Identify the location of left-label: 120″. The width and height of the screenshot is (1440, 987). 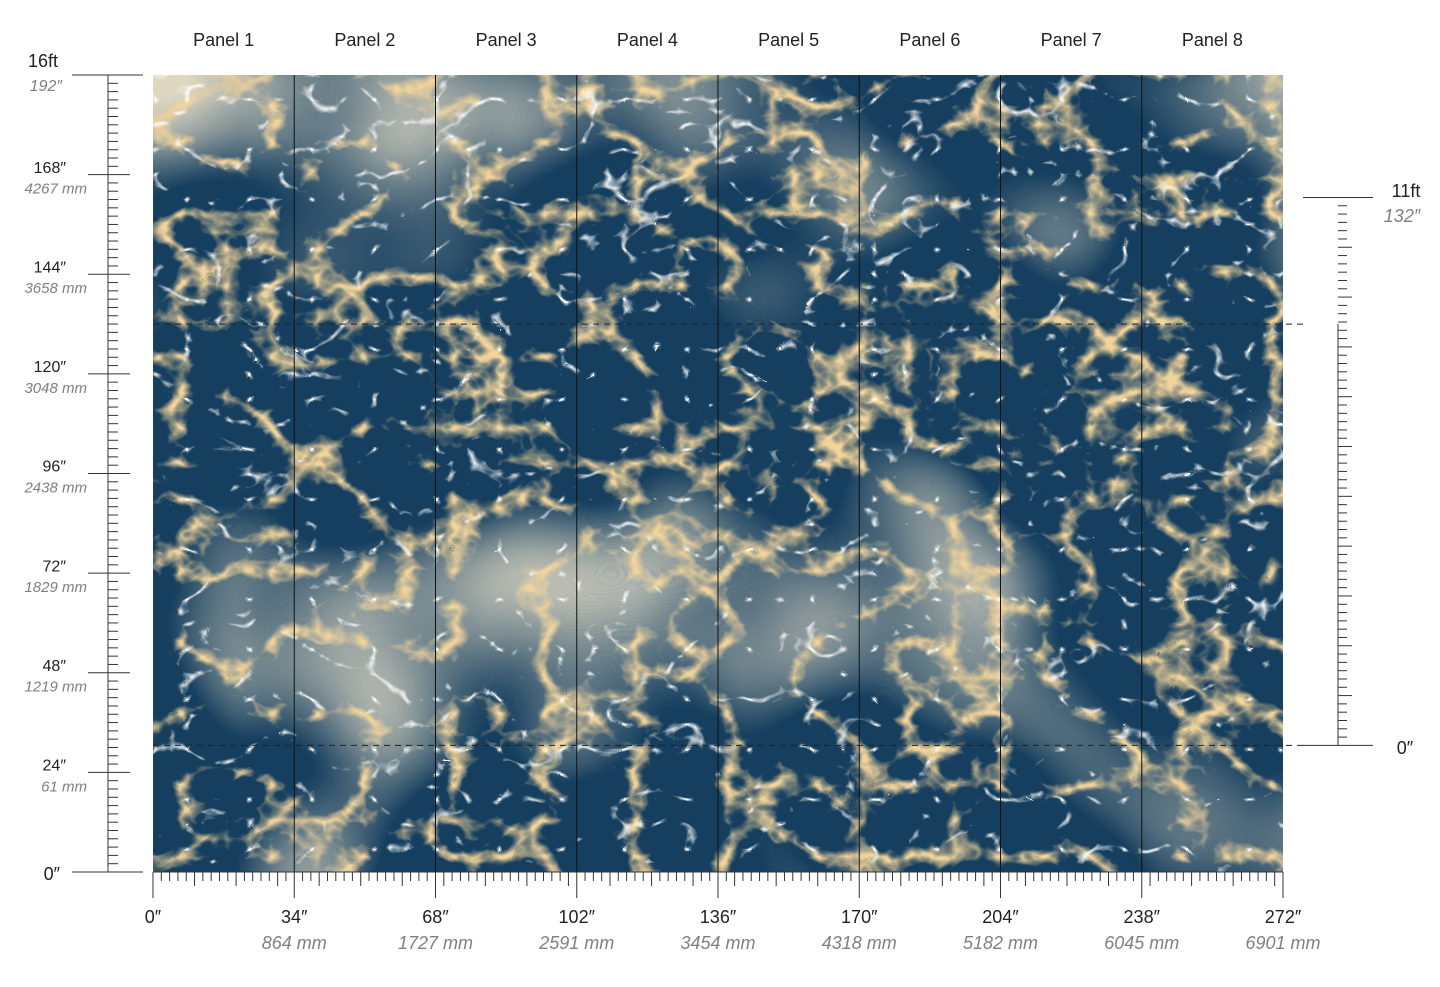
(50, 367).